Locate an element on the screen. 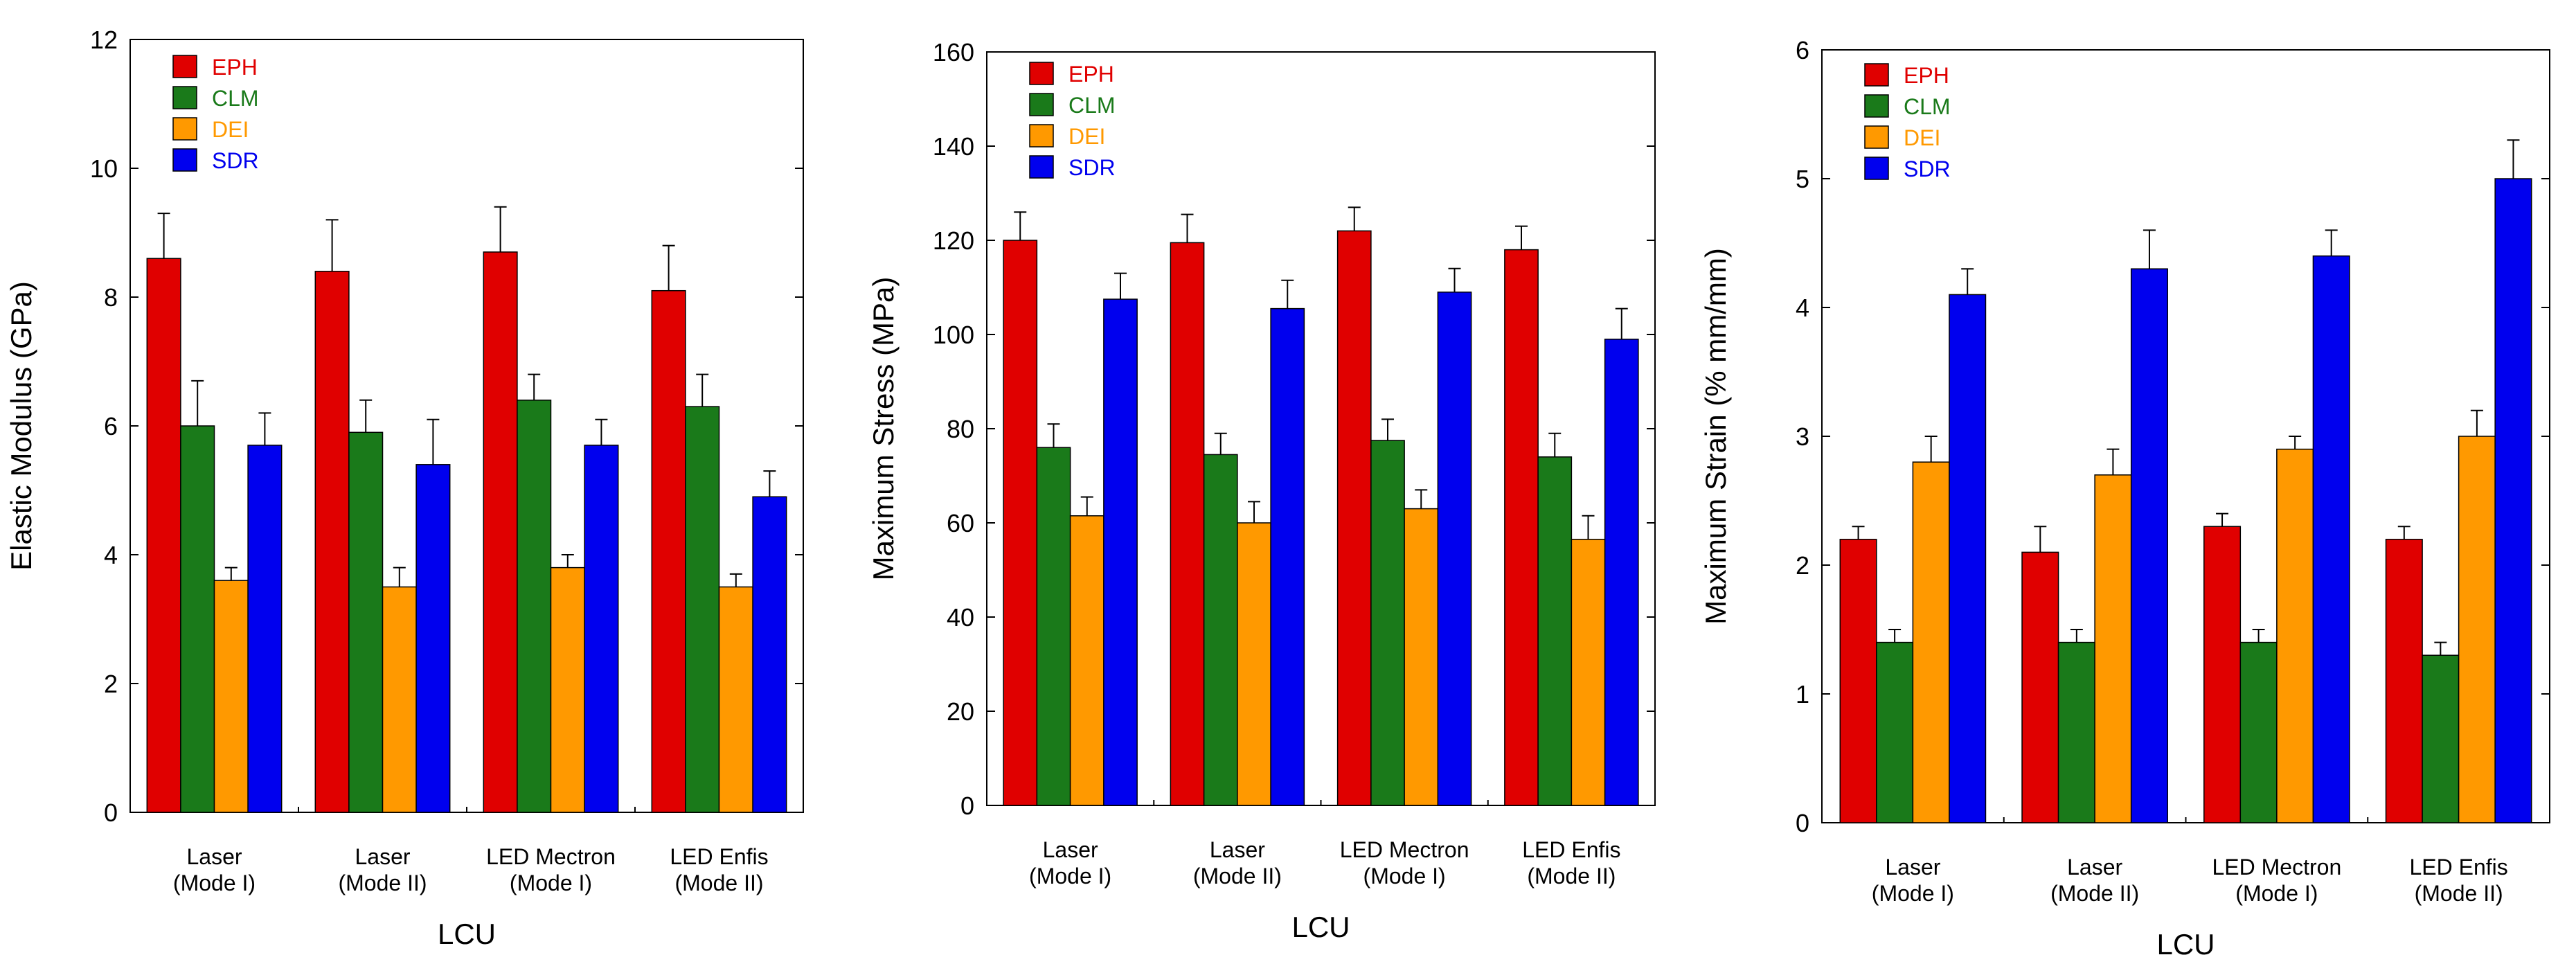  y-tick-label: 8 is located at coordinates (111, 297).